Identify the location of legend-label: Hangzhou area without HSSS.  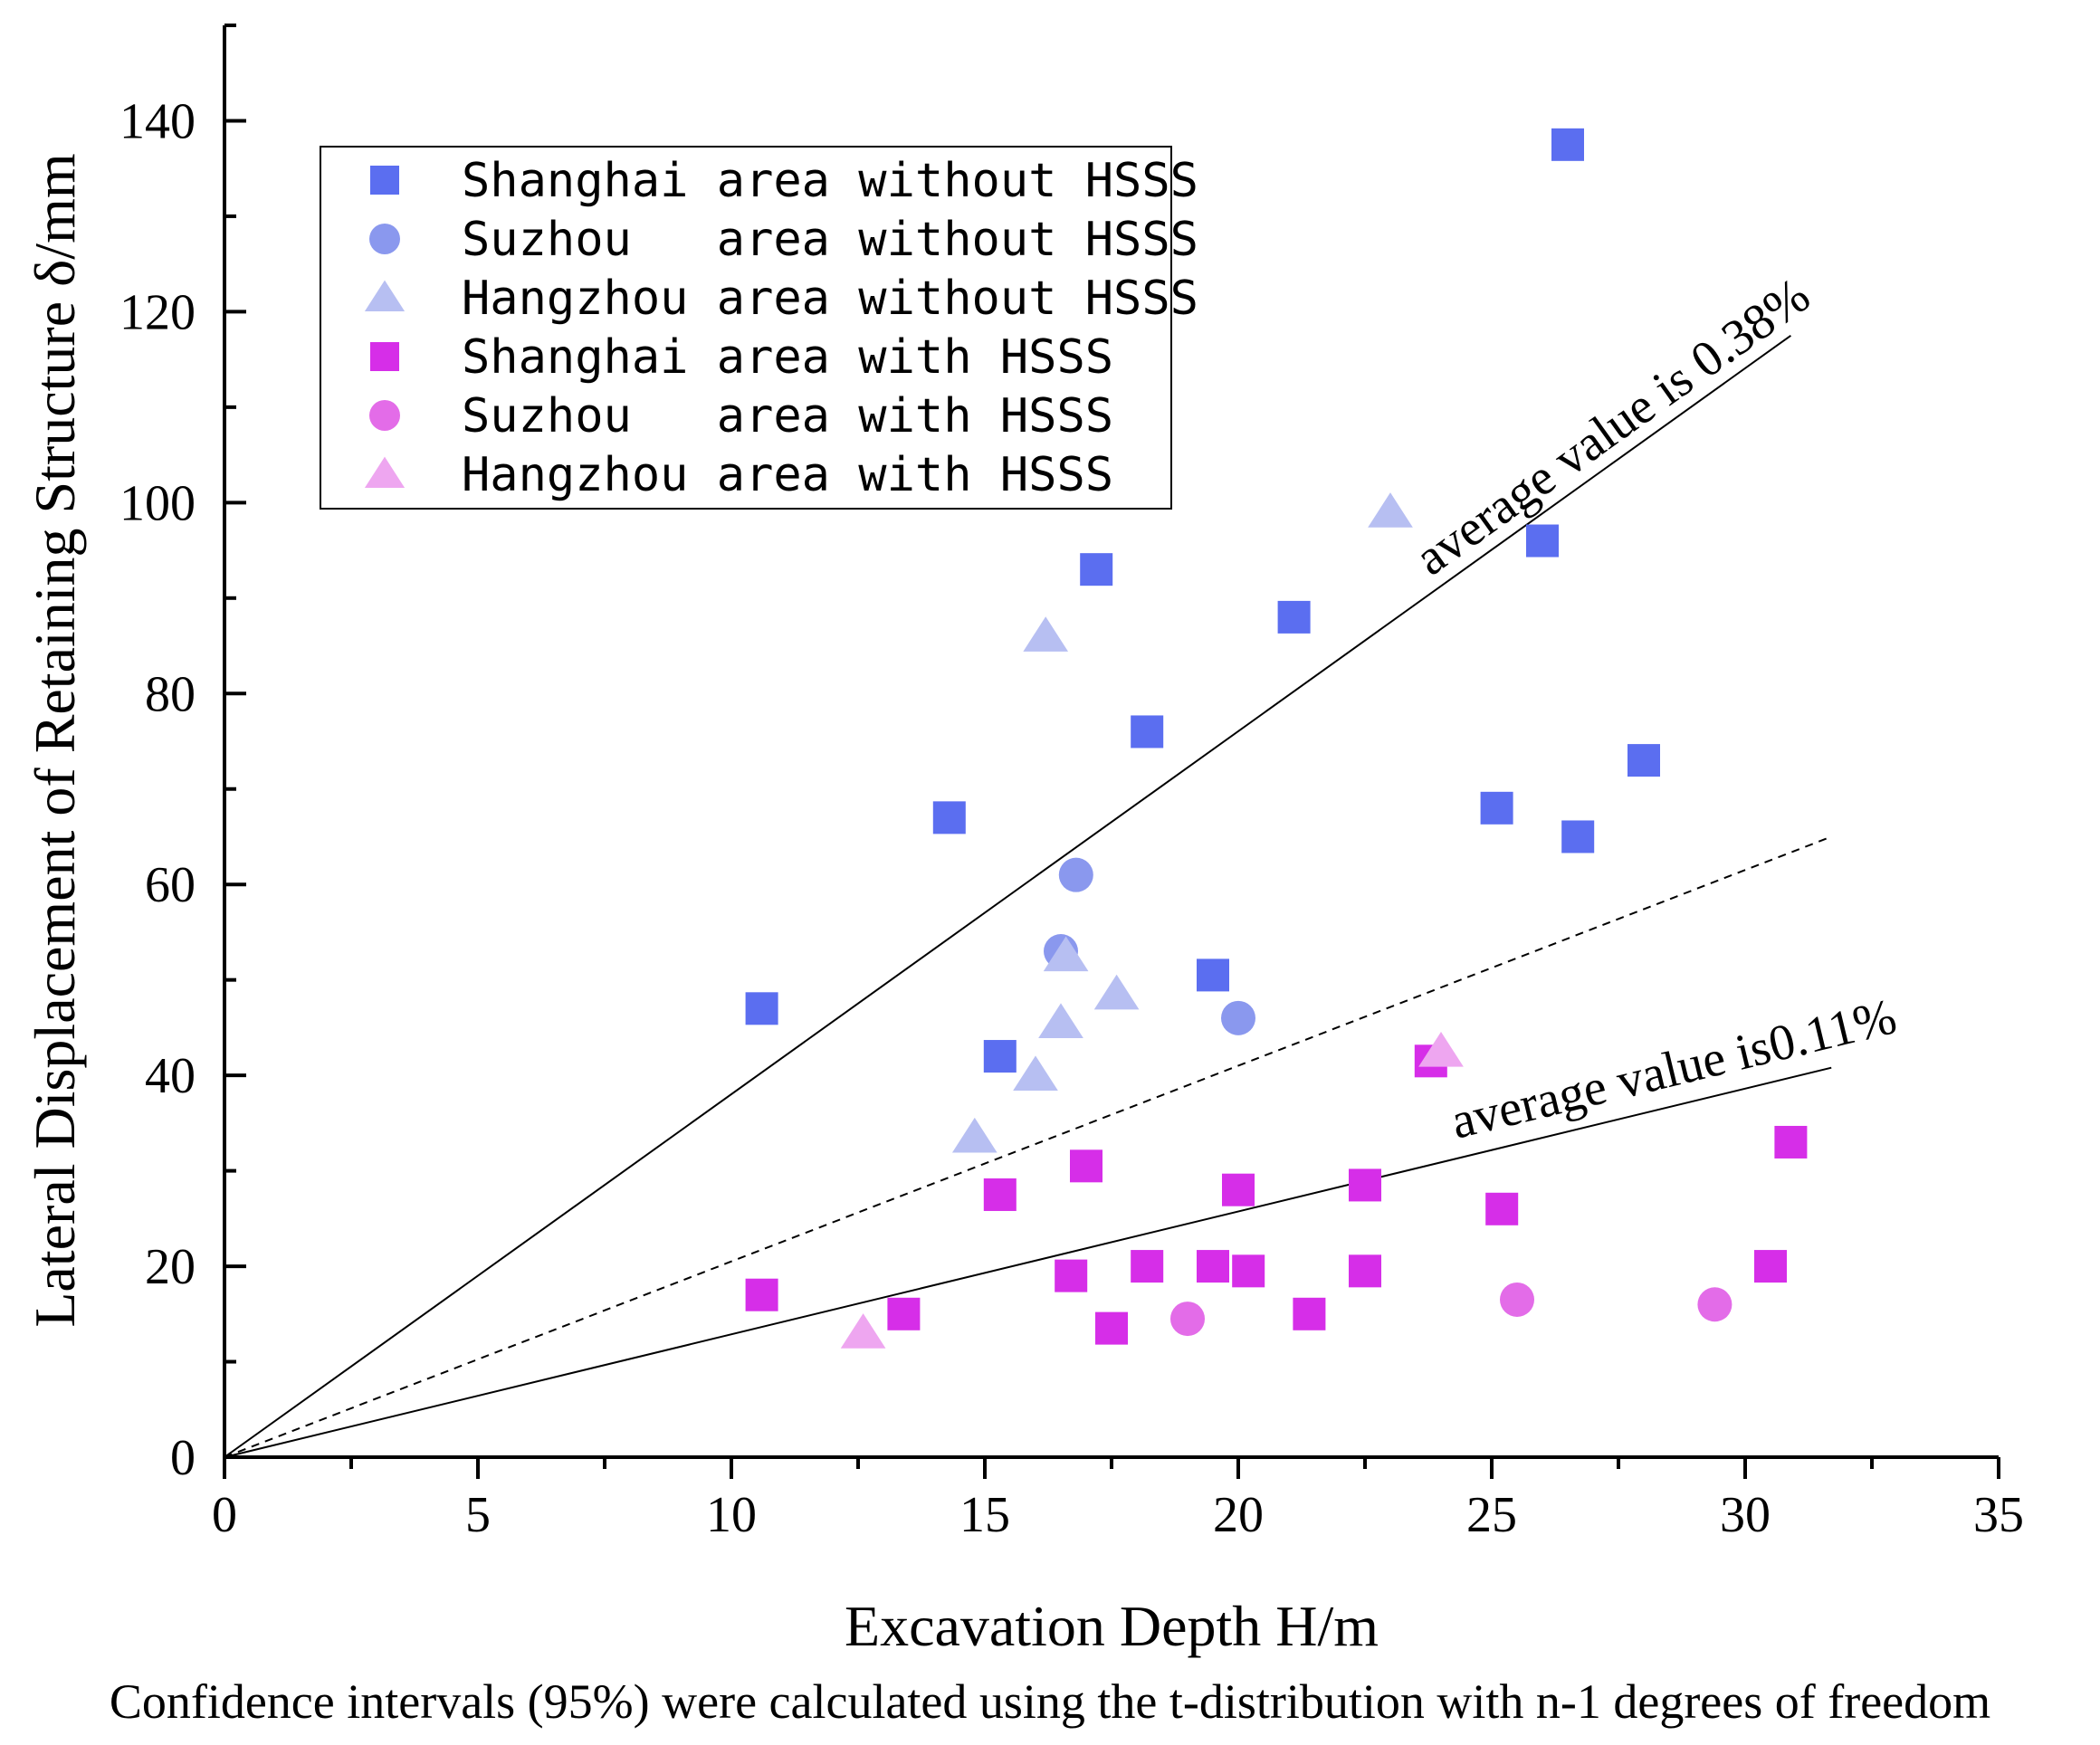
(830, 299).